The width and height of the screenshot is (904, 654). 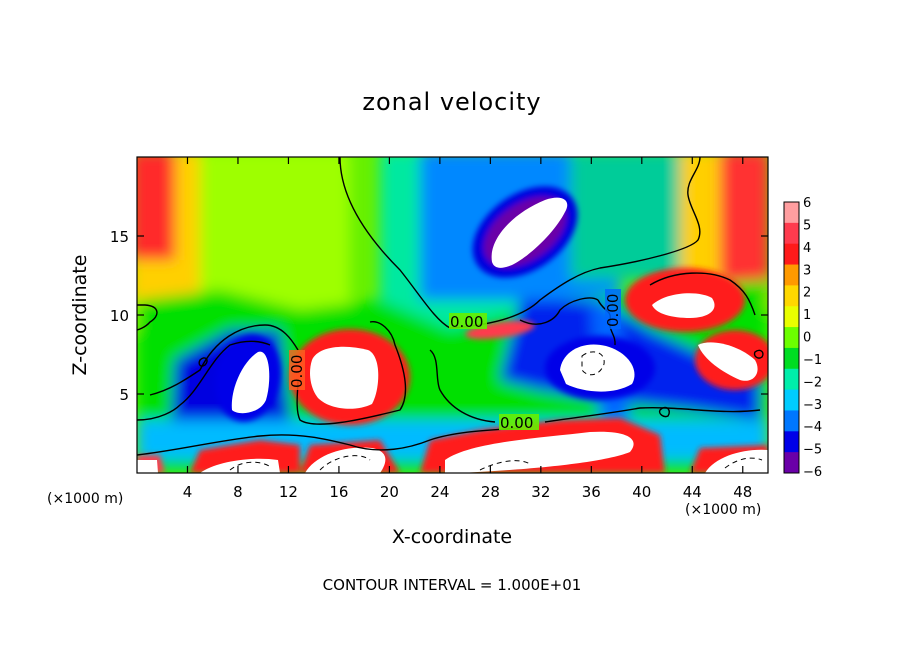 I want to click on colorbar-label: 0, so click(x=807, y=338).